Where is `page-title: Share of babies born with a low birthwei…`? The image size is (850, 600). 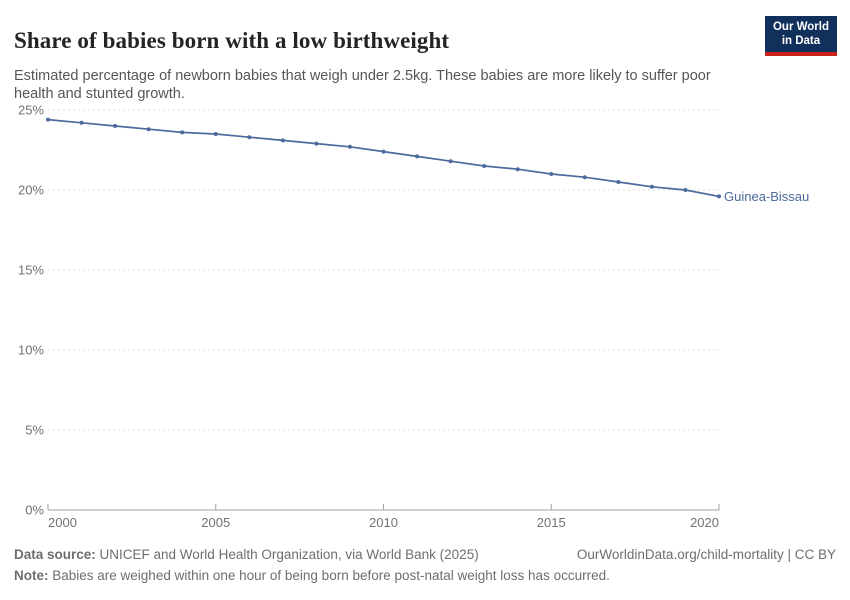 page-title: Share of babies born with a low birthwei… is located at coordinates (232, 41).